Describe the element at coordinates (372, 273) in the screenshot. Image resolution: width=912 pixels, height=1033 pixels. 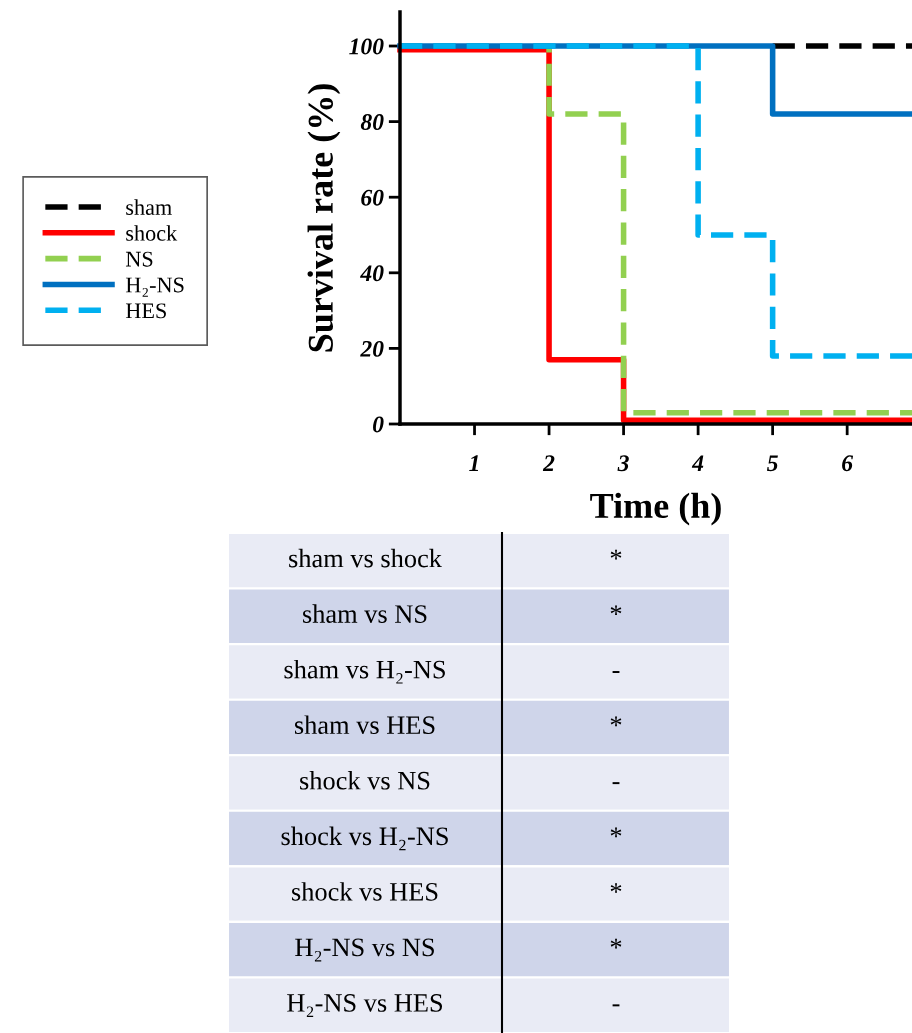
I see `y-tick-label: 40` at that location.